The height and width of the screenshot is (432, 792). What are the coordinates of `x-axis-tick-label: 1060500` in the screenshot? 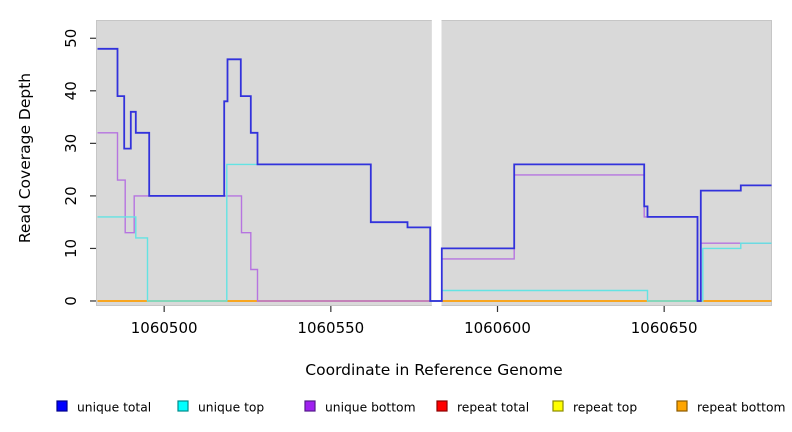 It's located at (164, 328).